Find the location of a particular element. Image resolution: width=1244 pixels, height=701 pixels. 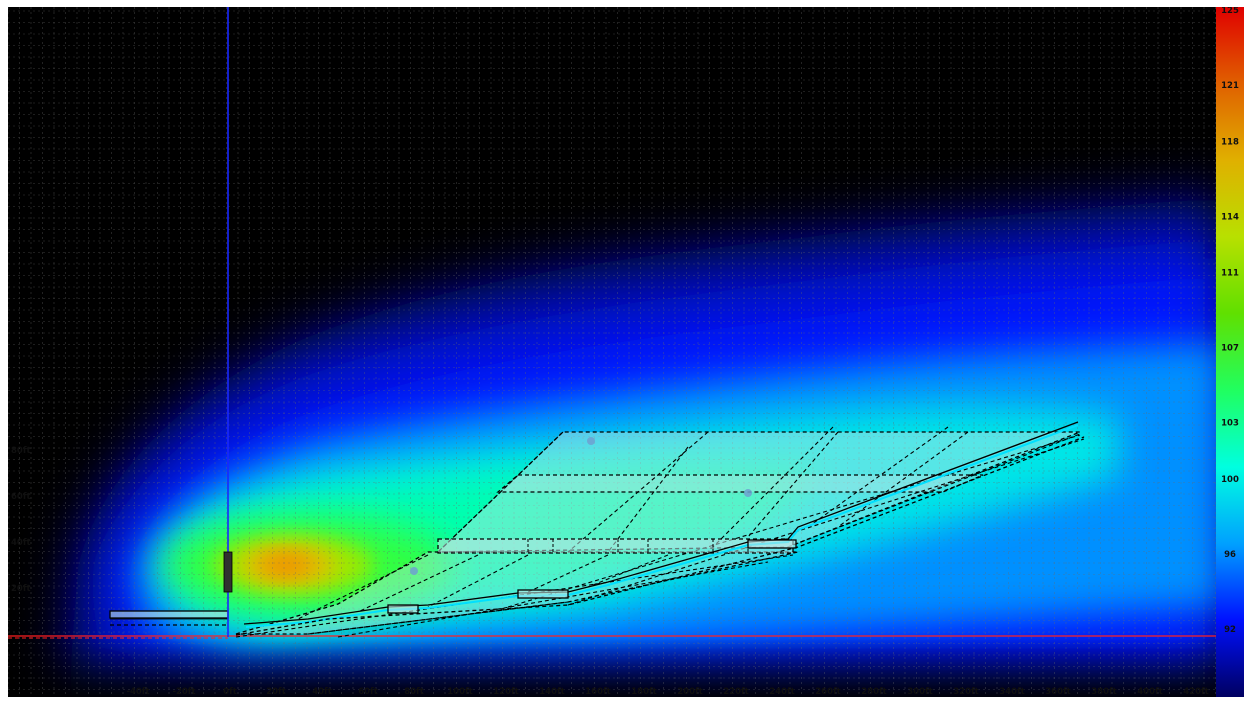

x-axis-label: 40ft is located at coordinates (322, 692).